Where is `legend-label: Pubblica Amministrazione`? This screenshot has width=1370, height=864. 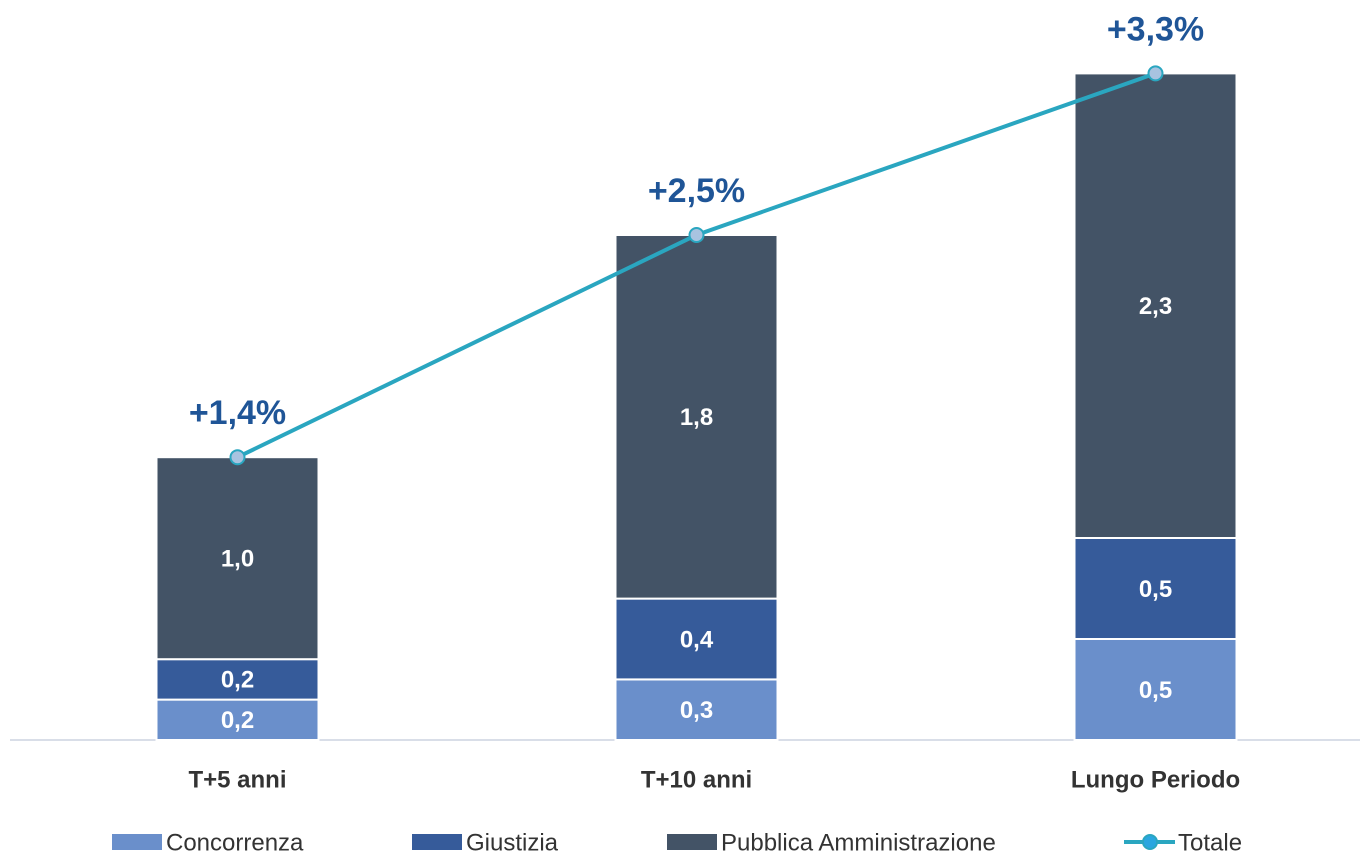
legend-label: Pubblica Amministrazione is located at coordinates (858, 842).